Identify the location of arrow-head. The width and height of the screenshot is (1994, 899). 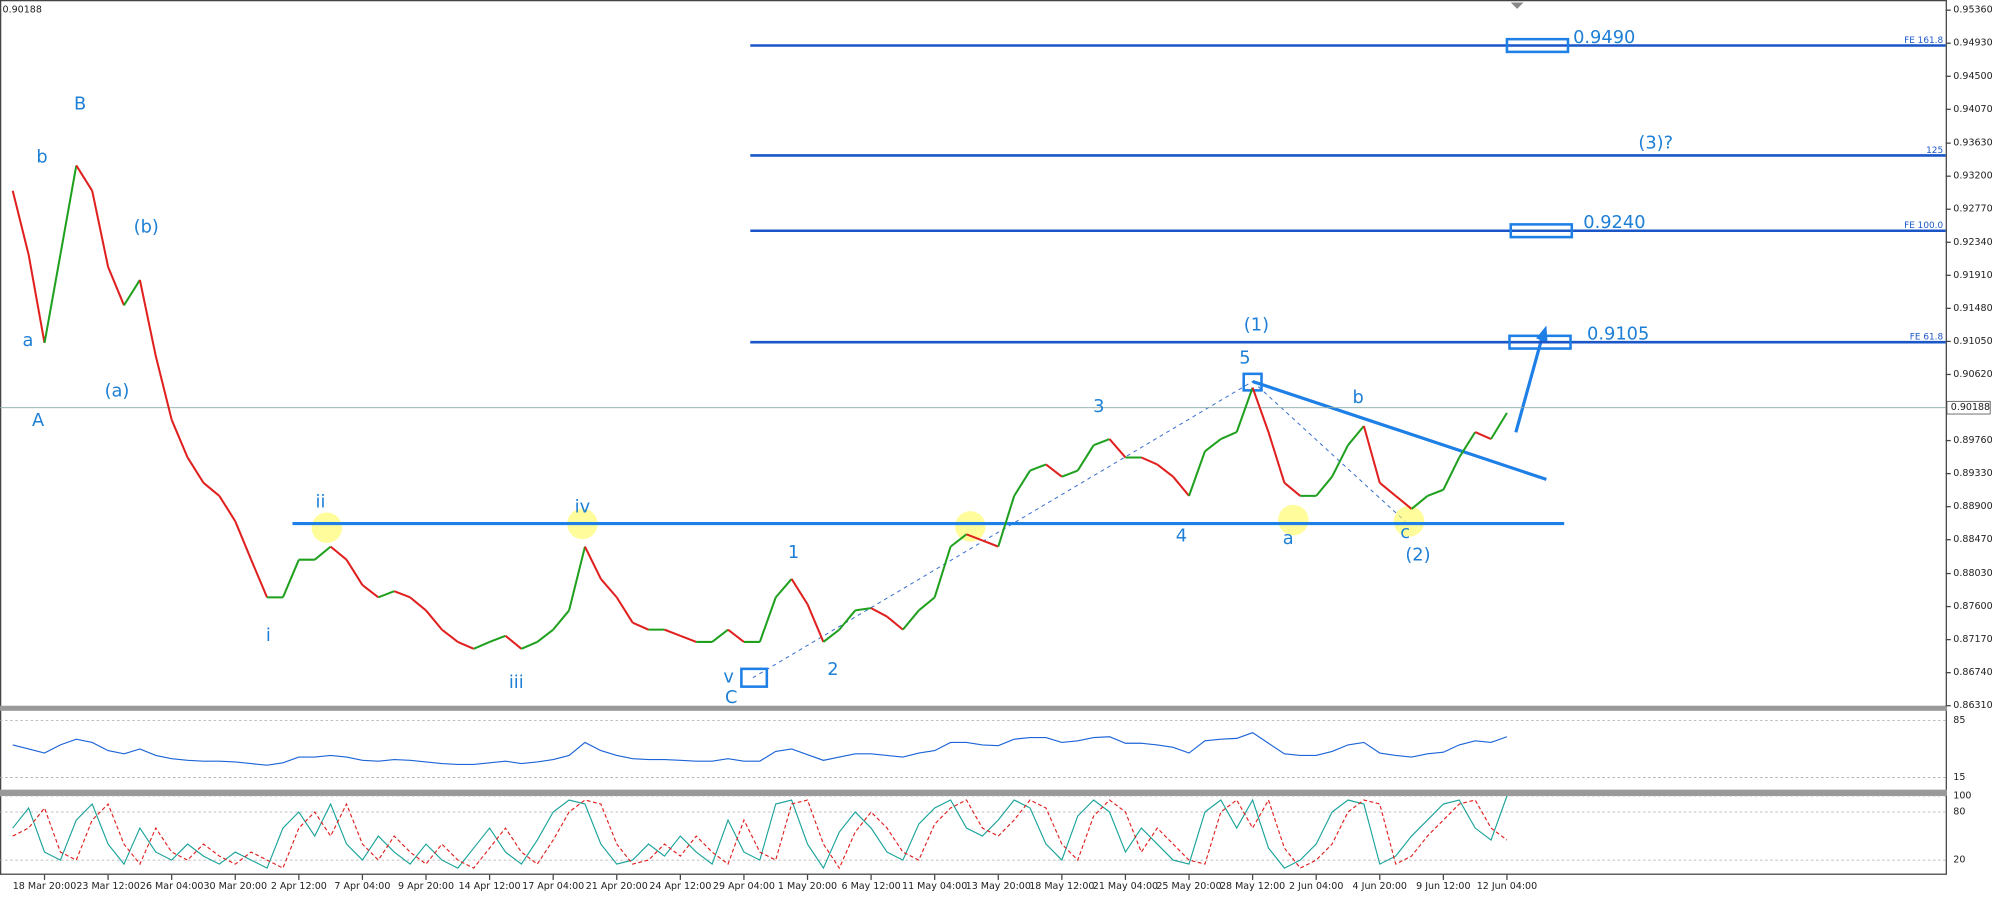
(1542, 334).